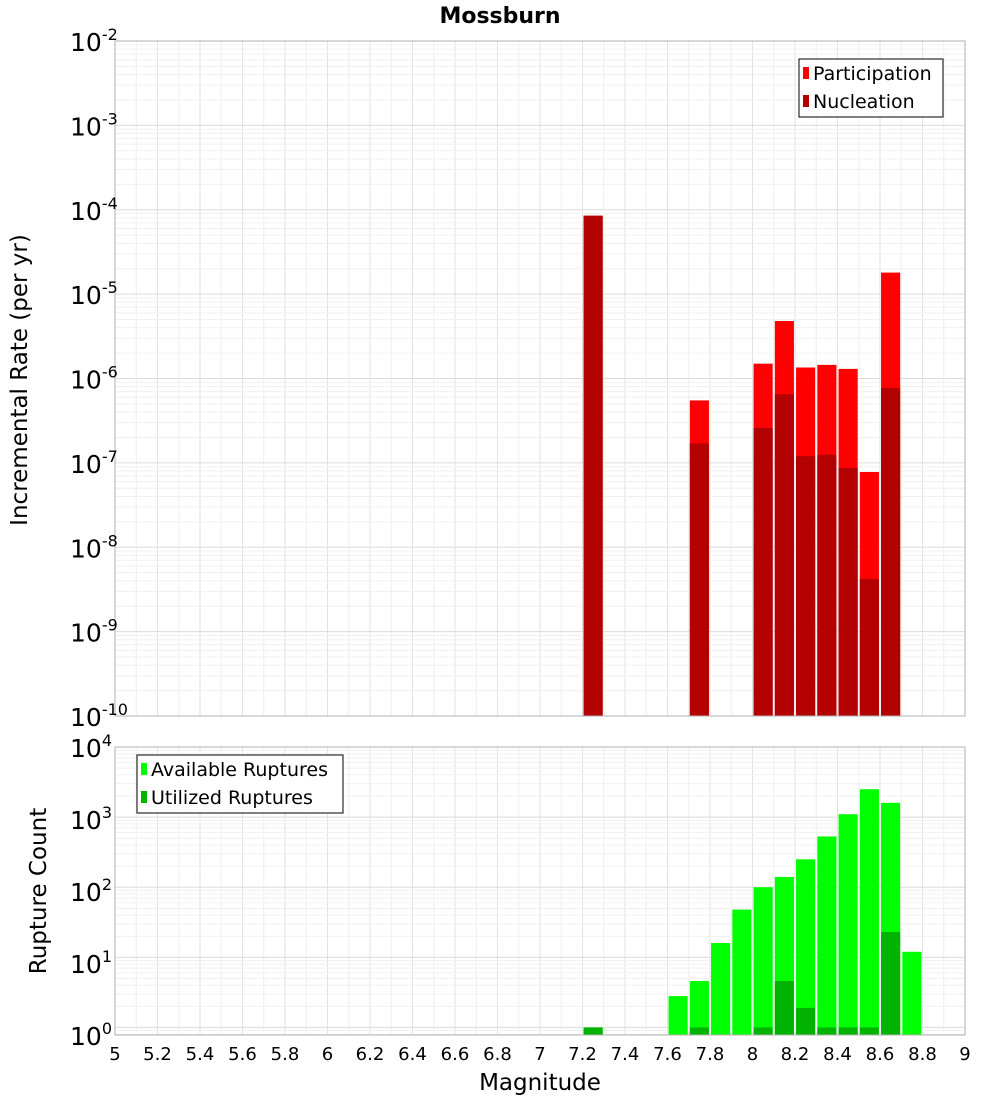 This screenshot has width=1000, height=1100. I want to click on rate-y-tick-label: 10⁻⁴, so click(94, 210).